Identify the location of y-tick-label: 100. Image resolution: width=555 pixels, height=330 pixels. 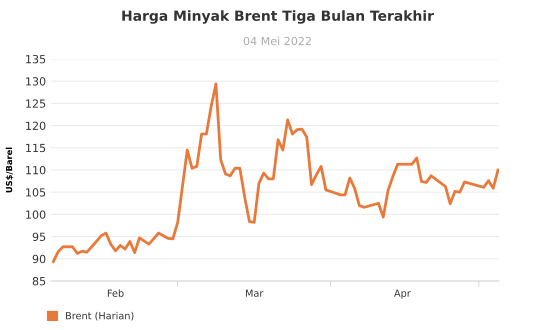
(36, 214).